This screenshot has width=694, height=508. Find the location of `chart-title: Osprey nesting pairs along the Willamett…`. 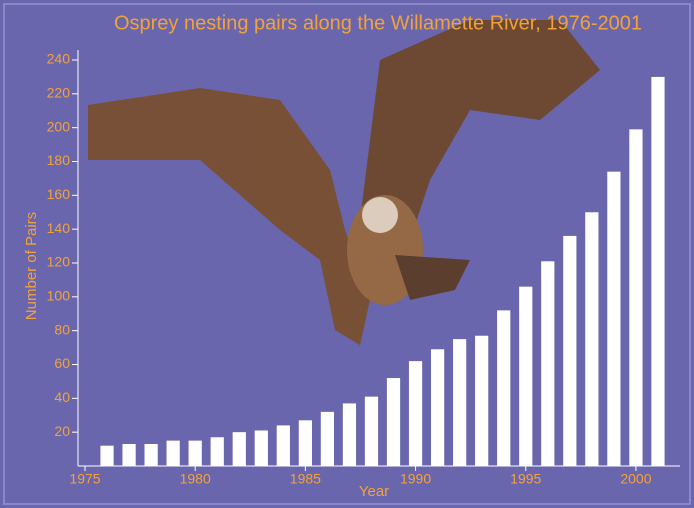

chart-title: Osprey nesting pairs along the Willamett… is located at coordinates (378, 23).